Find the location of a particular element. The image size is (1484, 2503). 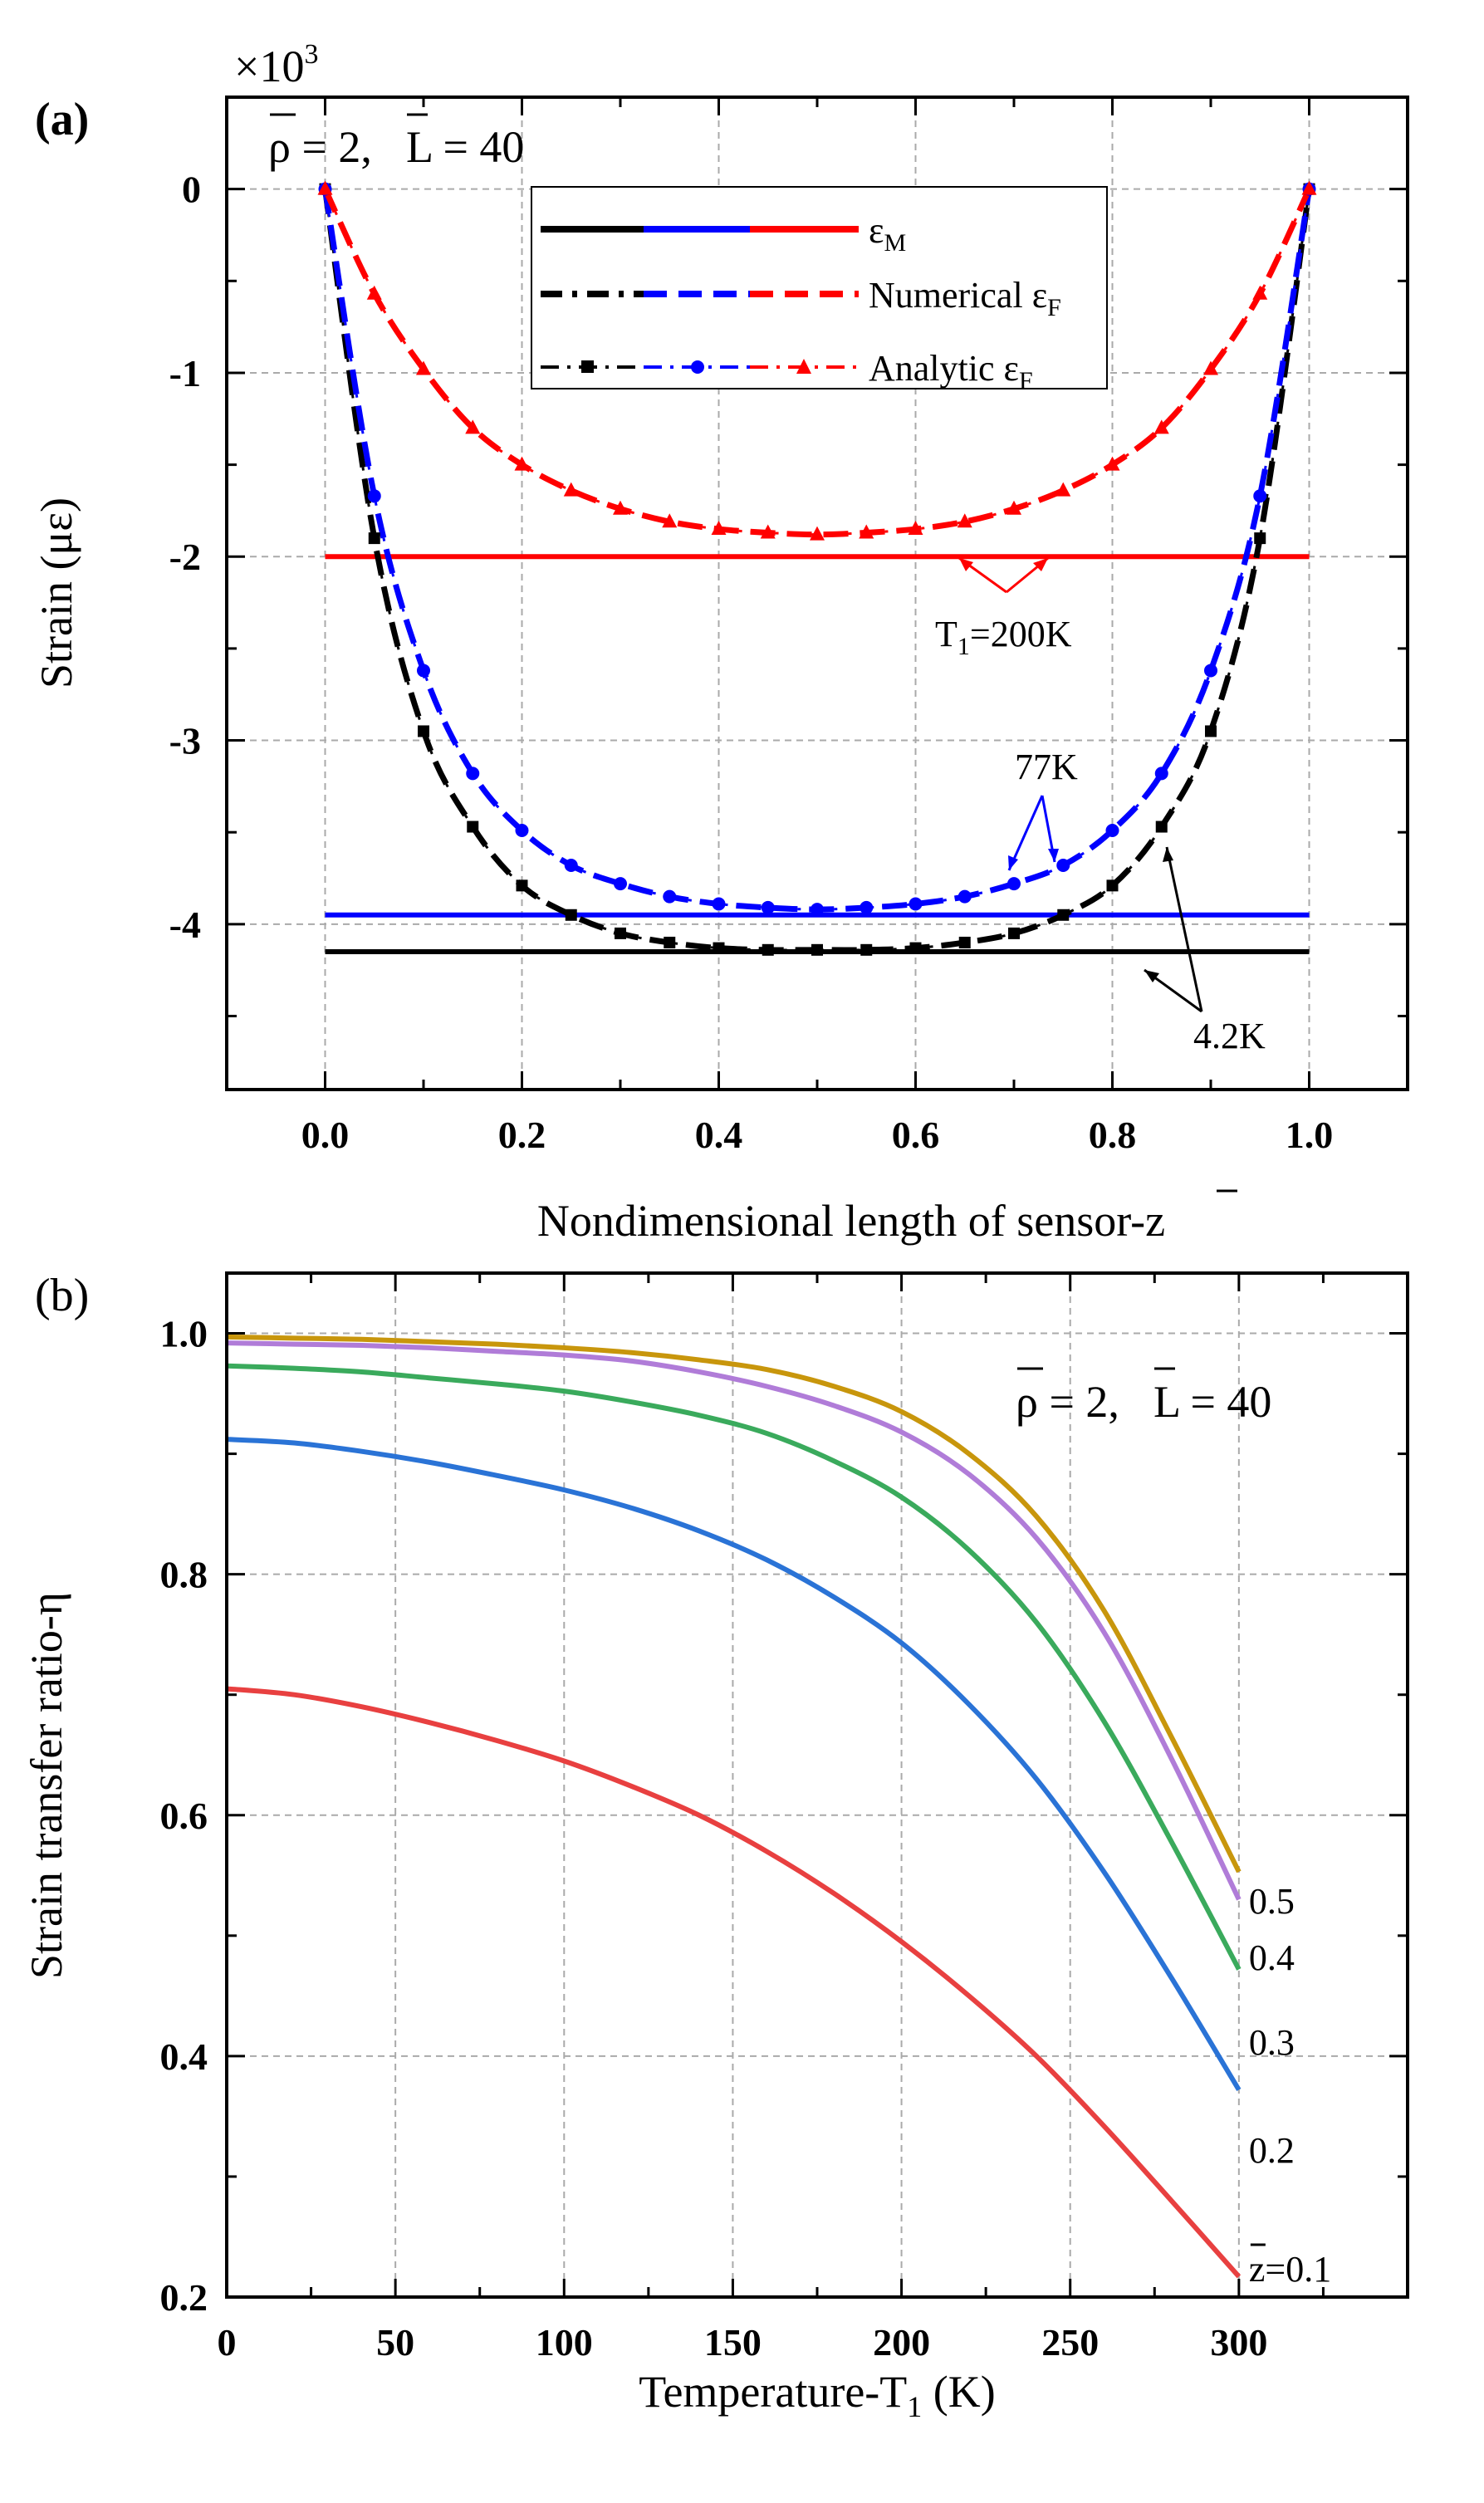

y-tick-label: 0.6 is located at coordinates (184, 1816).